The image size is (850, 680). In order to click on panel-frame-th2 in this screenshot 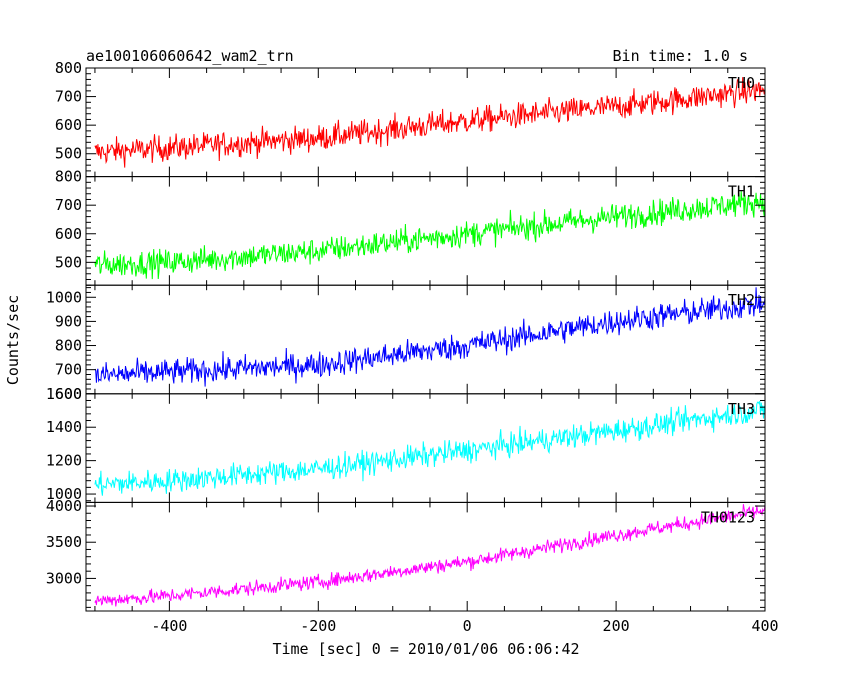, I will do `click(425, 339)`.